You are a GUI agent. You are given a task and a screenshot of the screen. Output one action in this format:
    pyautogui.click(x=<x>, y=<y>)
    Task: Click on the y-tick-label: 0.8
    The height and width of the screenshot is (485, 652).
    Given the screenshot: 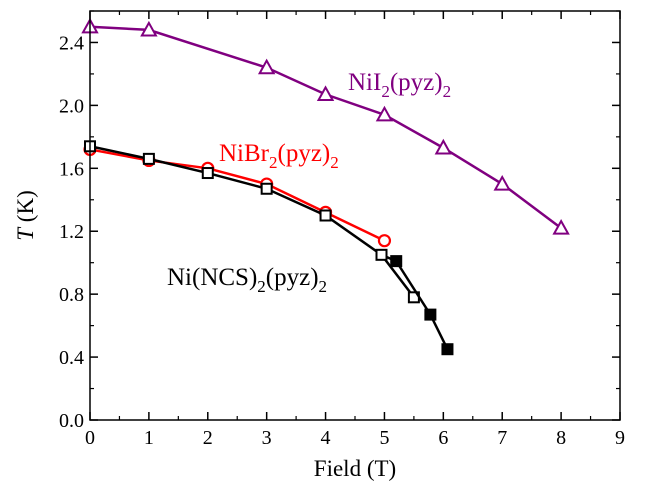 What is the action you would take?
    pyautogui.click(x=71, y=295)
    